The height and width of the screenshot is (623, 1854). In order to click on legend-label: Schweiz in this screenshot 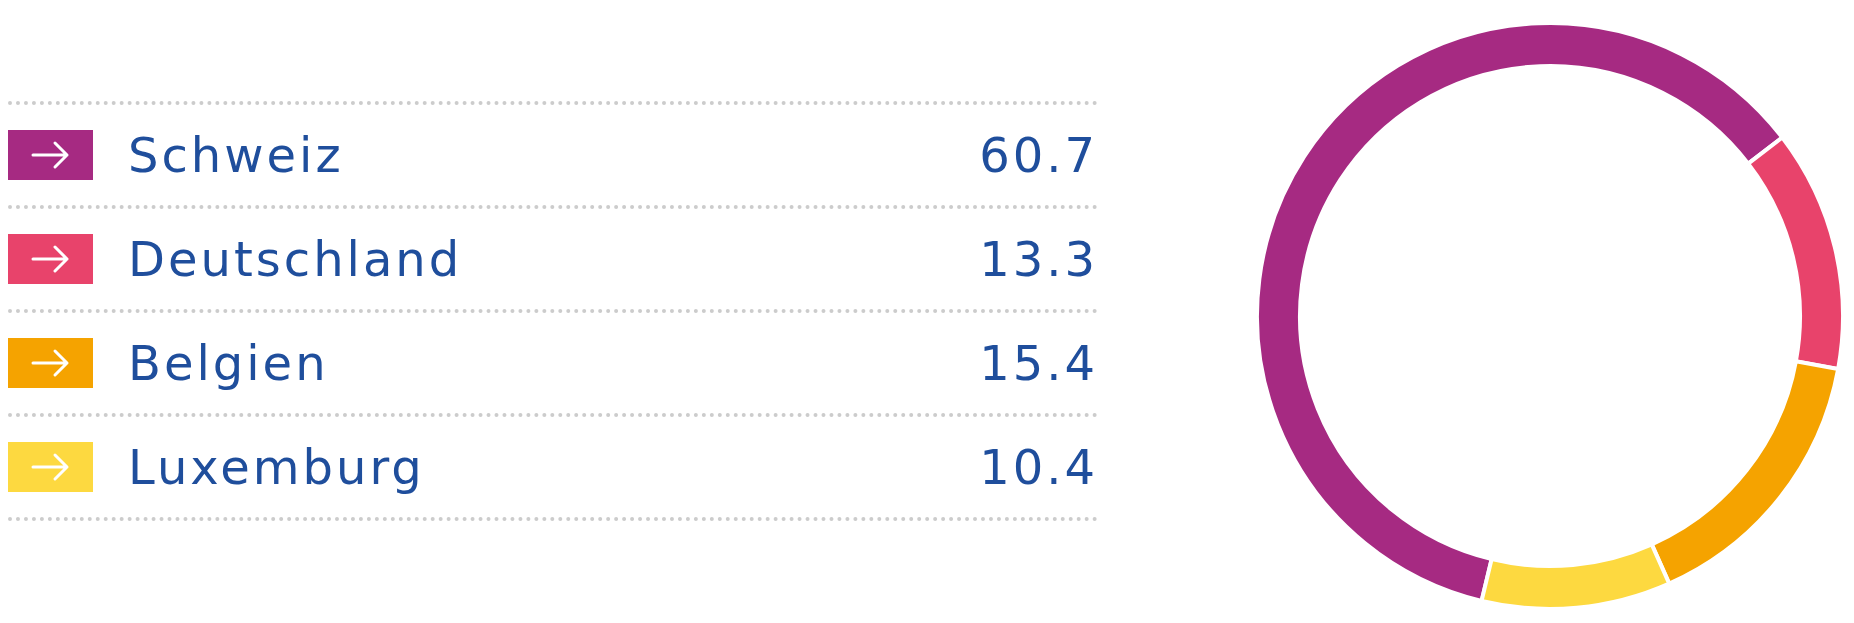, I will do `click(236, 155)`.